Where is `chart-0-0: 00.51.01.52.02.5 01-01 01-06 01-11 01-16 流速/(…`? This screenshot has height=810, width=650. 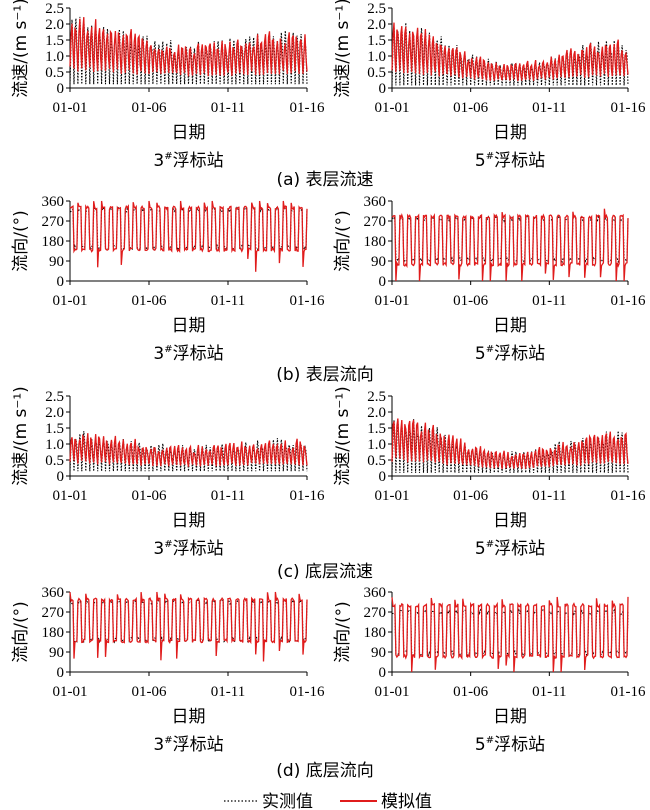 chart-0-0: 00.51.01.52.02.5 01-01 01-06 01-11 01-16 流速/(… is located at coordinates (168, 85).